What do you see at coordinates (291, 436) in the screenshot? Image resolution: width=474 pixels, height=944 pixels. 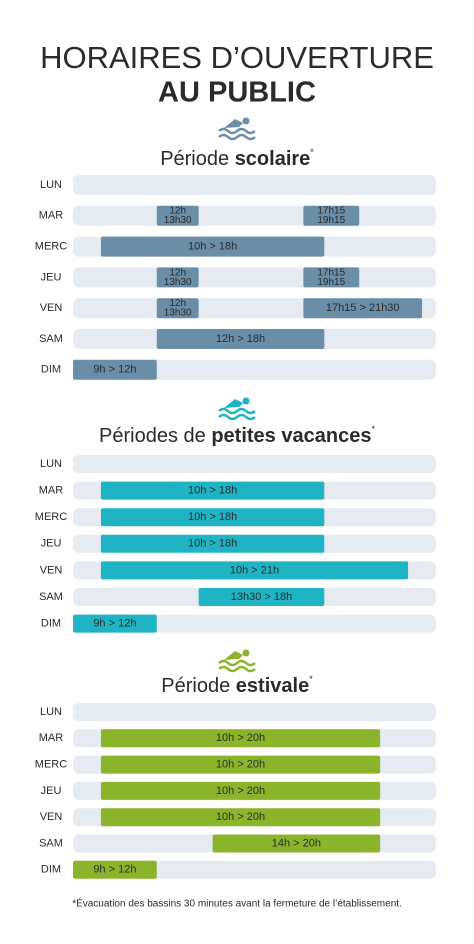 I see `title-bold: petites vacances` at bounding box center [291, 436].